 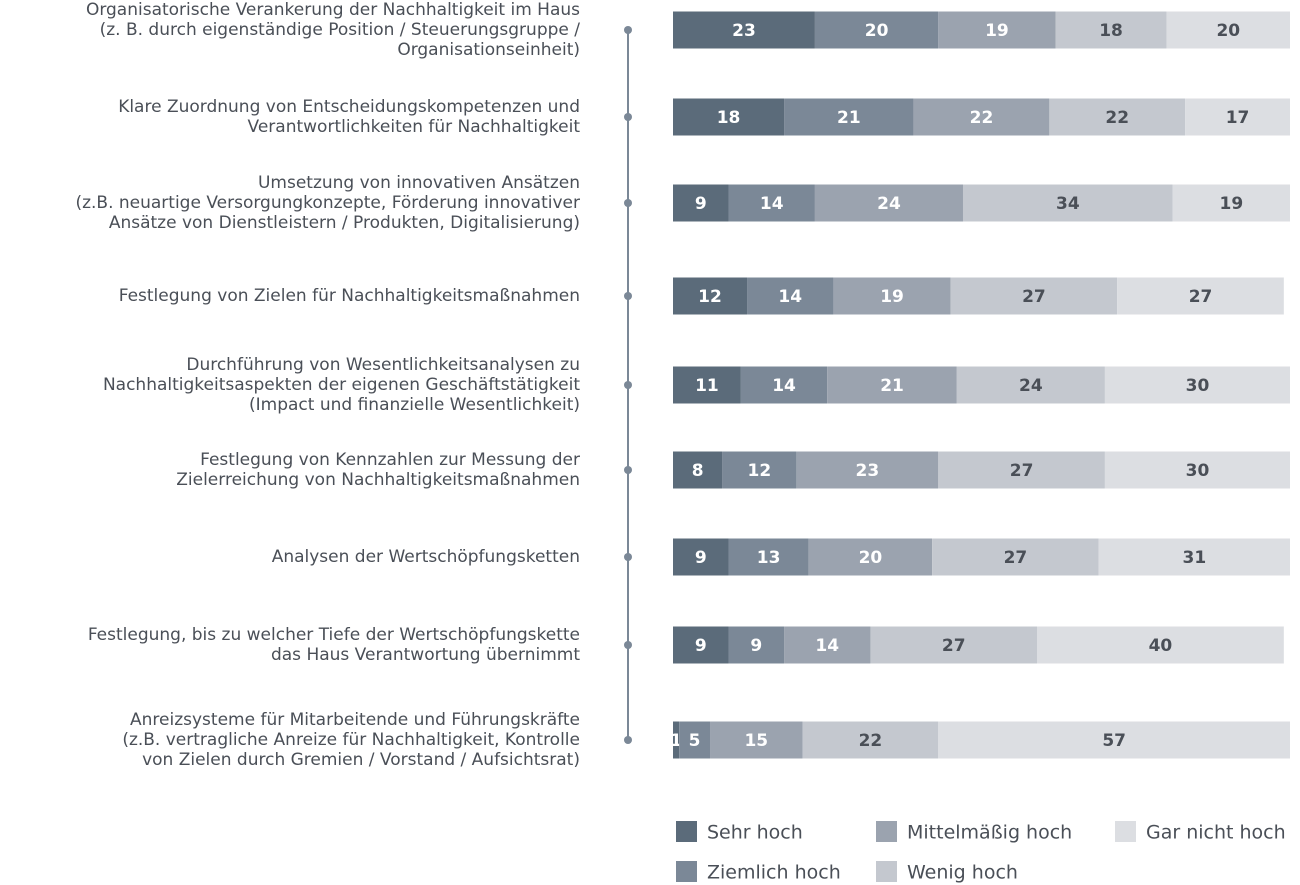 I want to click on category-label: Verantwortlichkeiten für Nachhaltigkeit, so click(x=414, y=127).